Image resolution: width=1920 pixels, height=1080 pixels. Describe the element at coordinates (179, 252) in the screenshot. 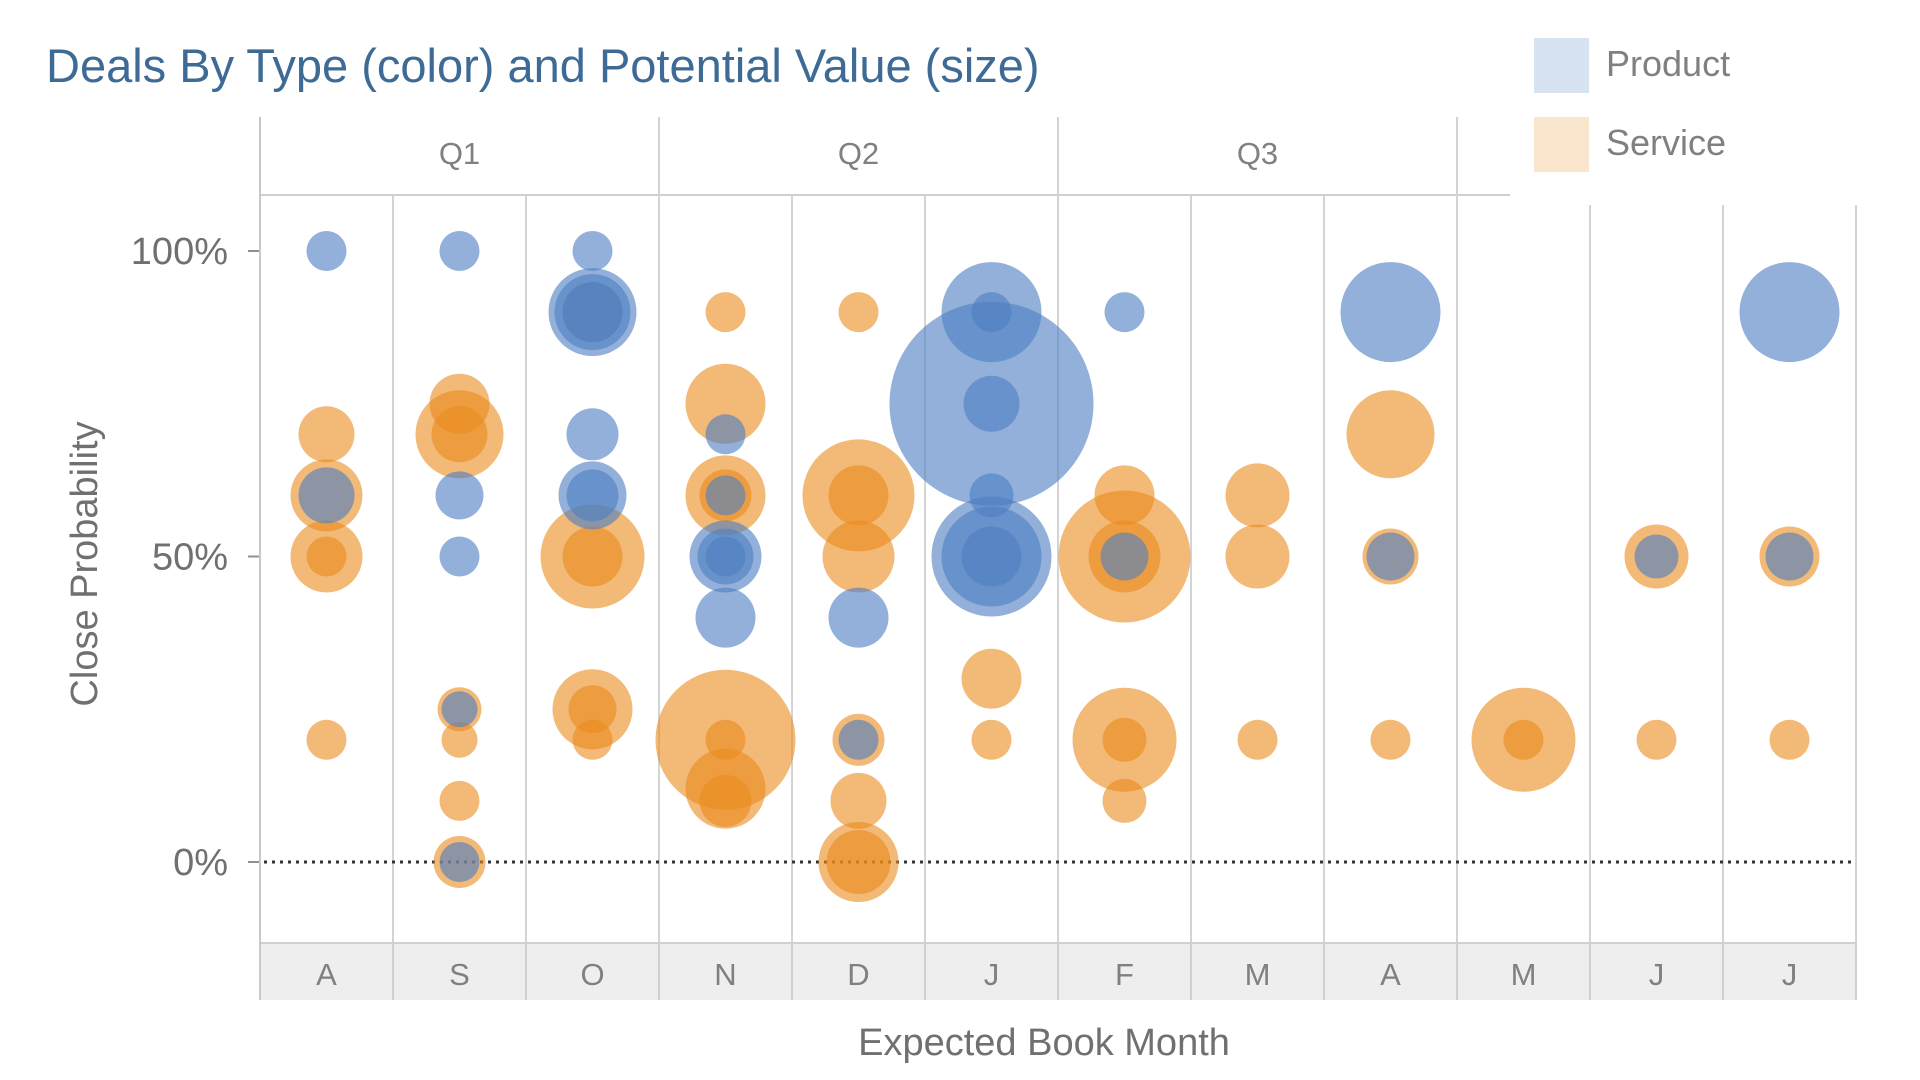

I see `y-tick-label: 100%` at that location.